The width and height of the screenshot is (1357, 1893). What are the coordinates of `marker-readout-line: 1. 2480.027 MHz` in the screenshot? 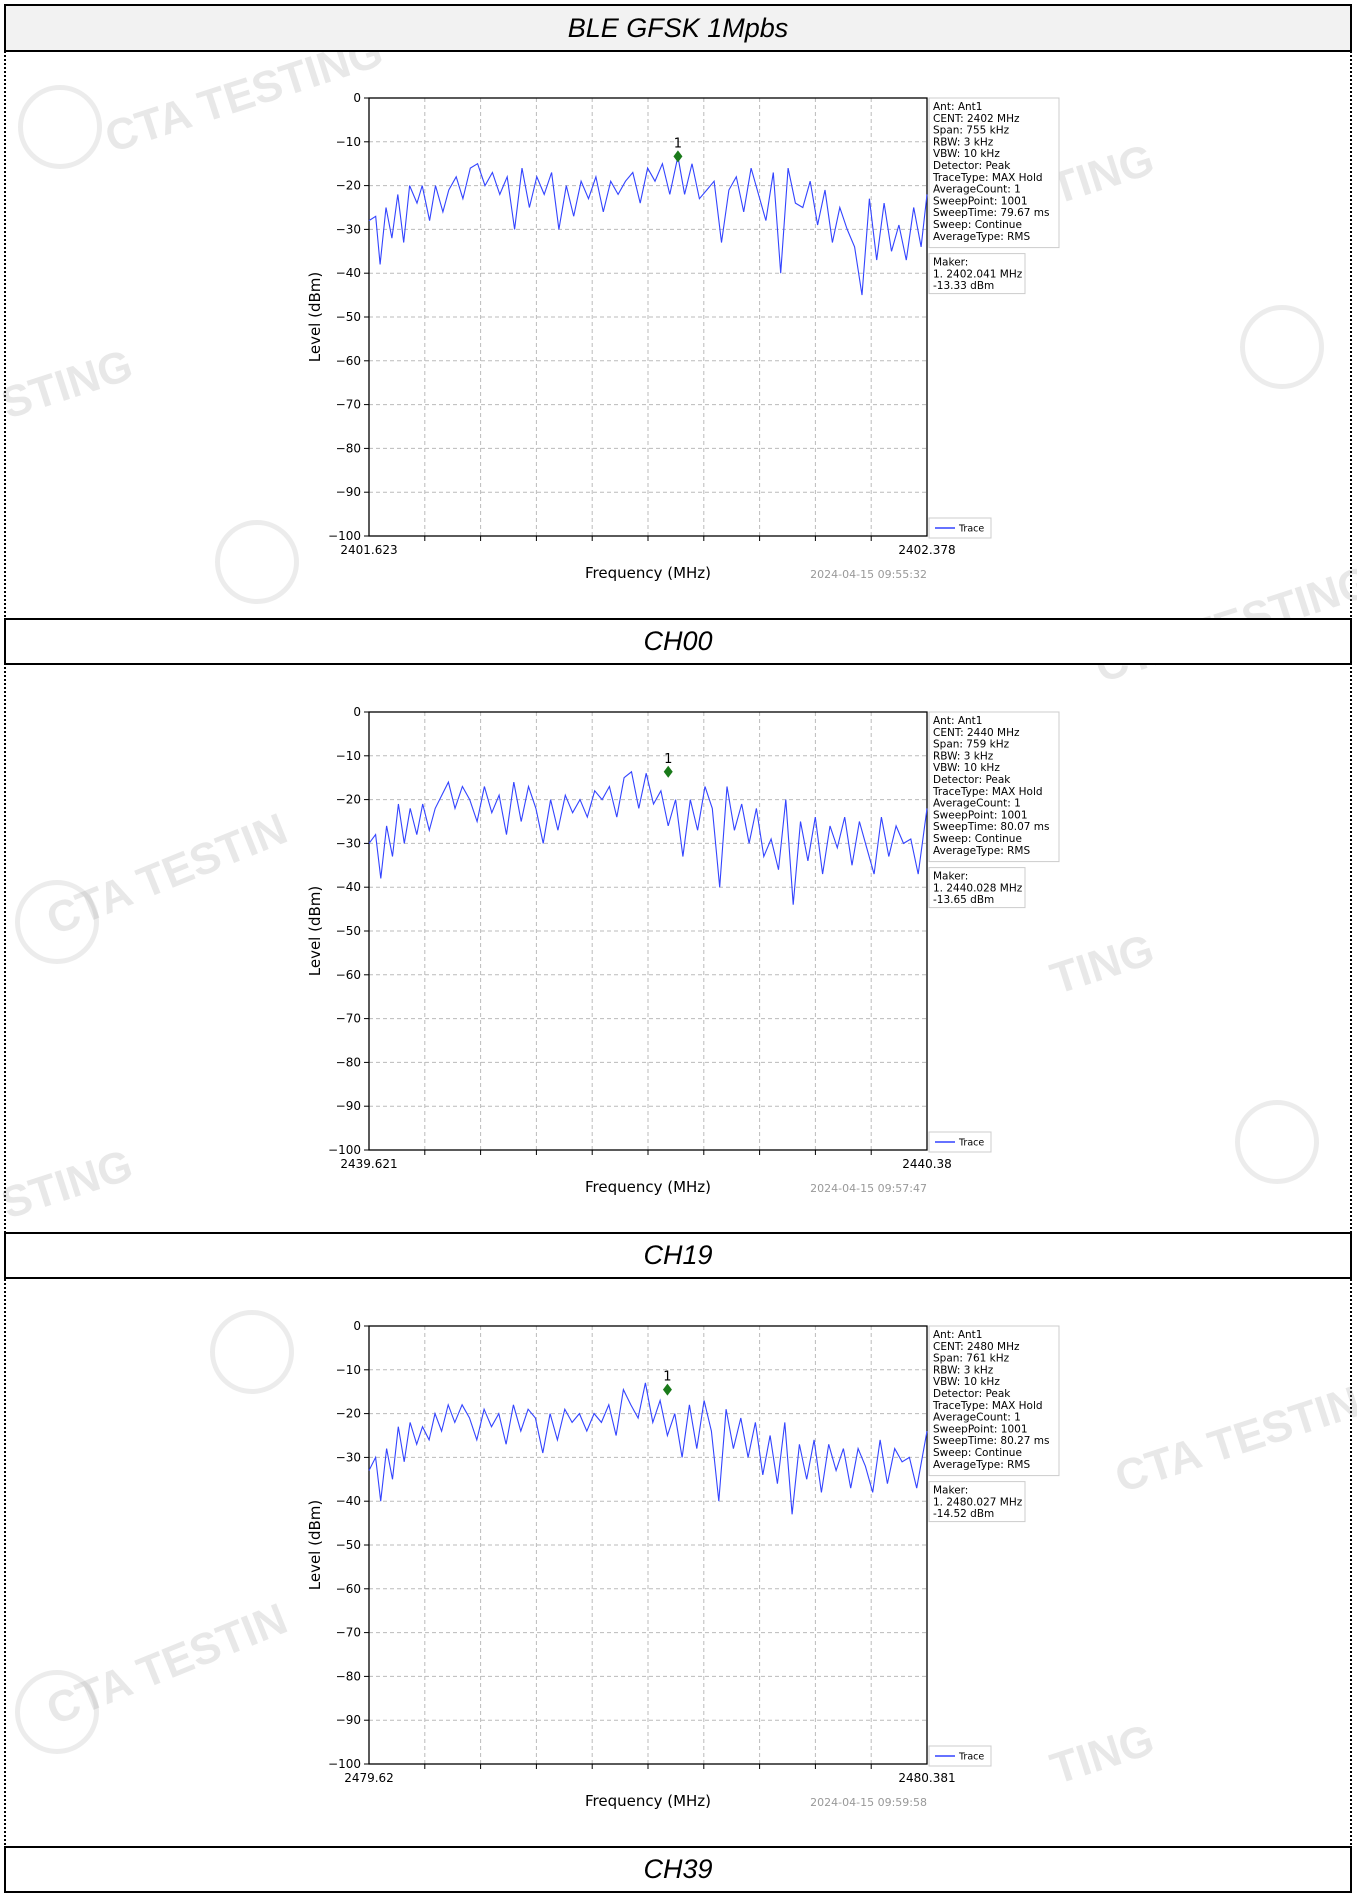 It's located at (978, 1502).